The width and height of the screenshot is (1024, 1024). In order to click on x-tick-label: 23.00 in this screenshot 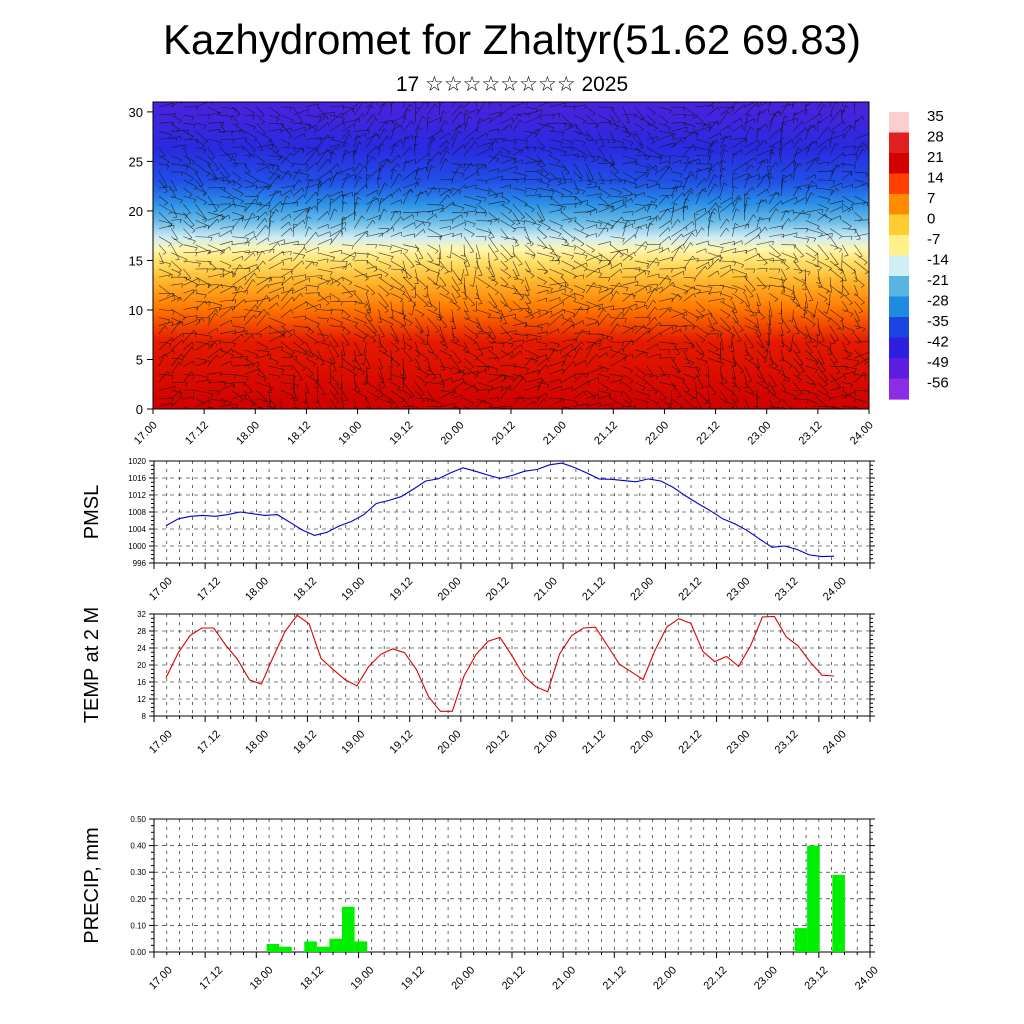, I will do `click(739, 742)`.